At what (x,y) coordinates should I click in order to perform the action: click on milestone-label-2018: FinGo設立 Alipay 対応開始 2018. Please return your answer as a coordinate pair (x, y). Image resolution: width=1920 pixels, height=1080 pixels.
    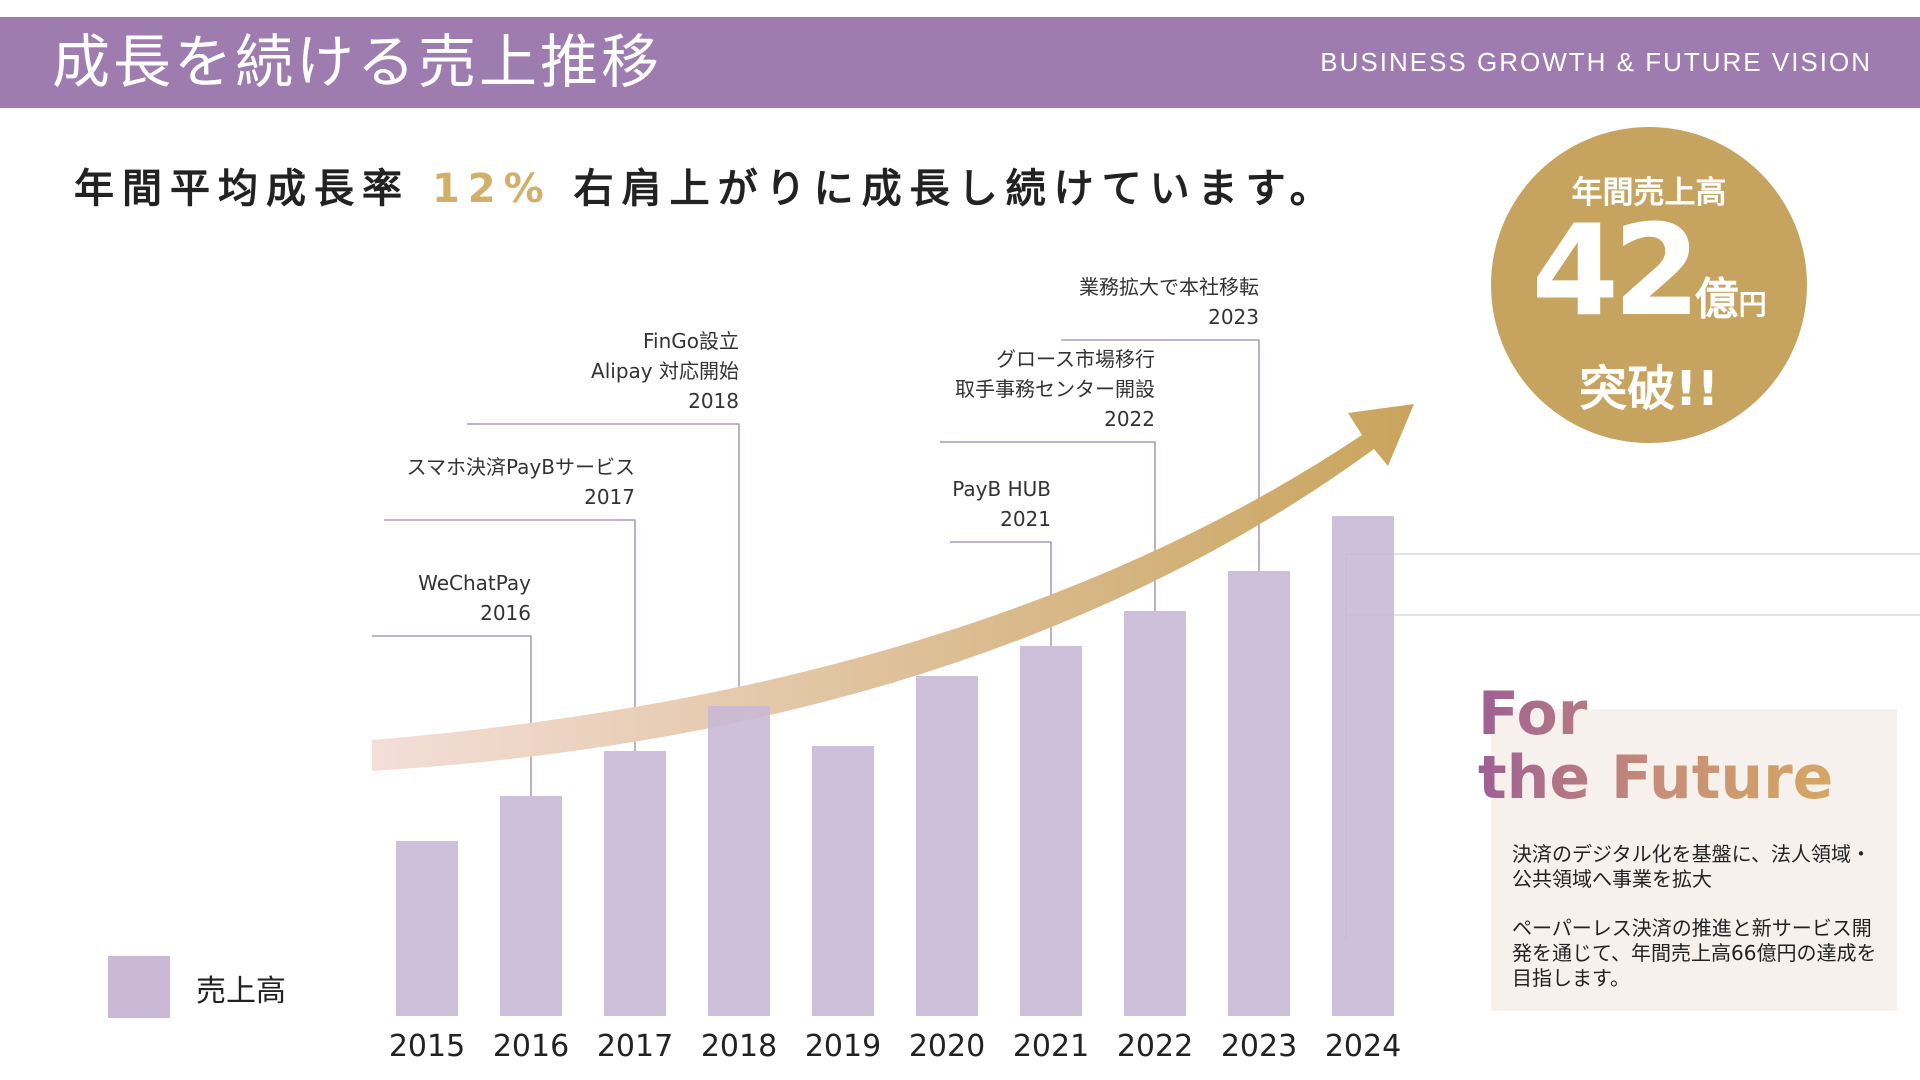
    Looking at the image, I should click on (665, 371).